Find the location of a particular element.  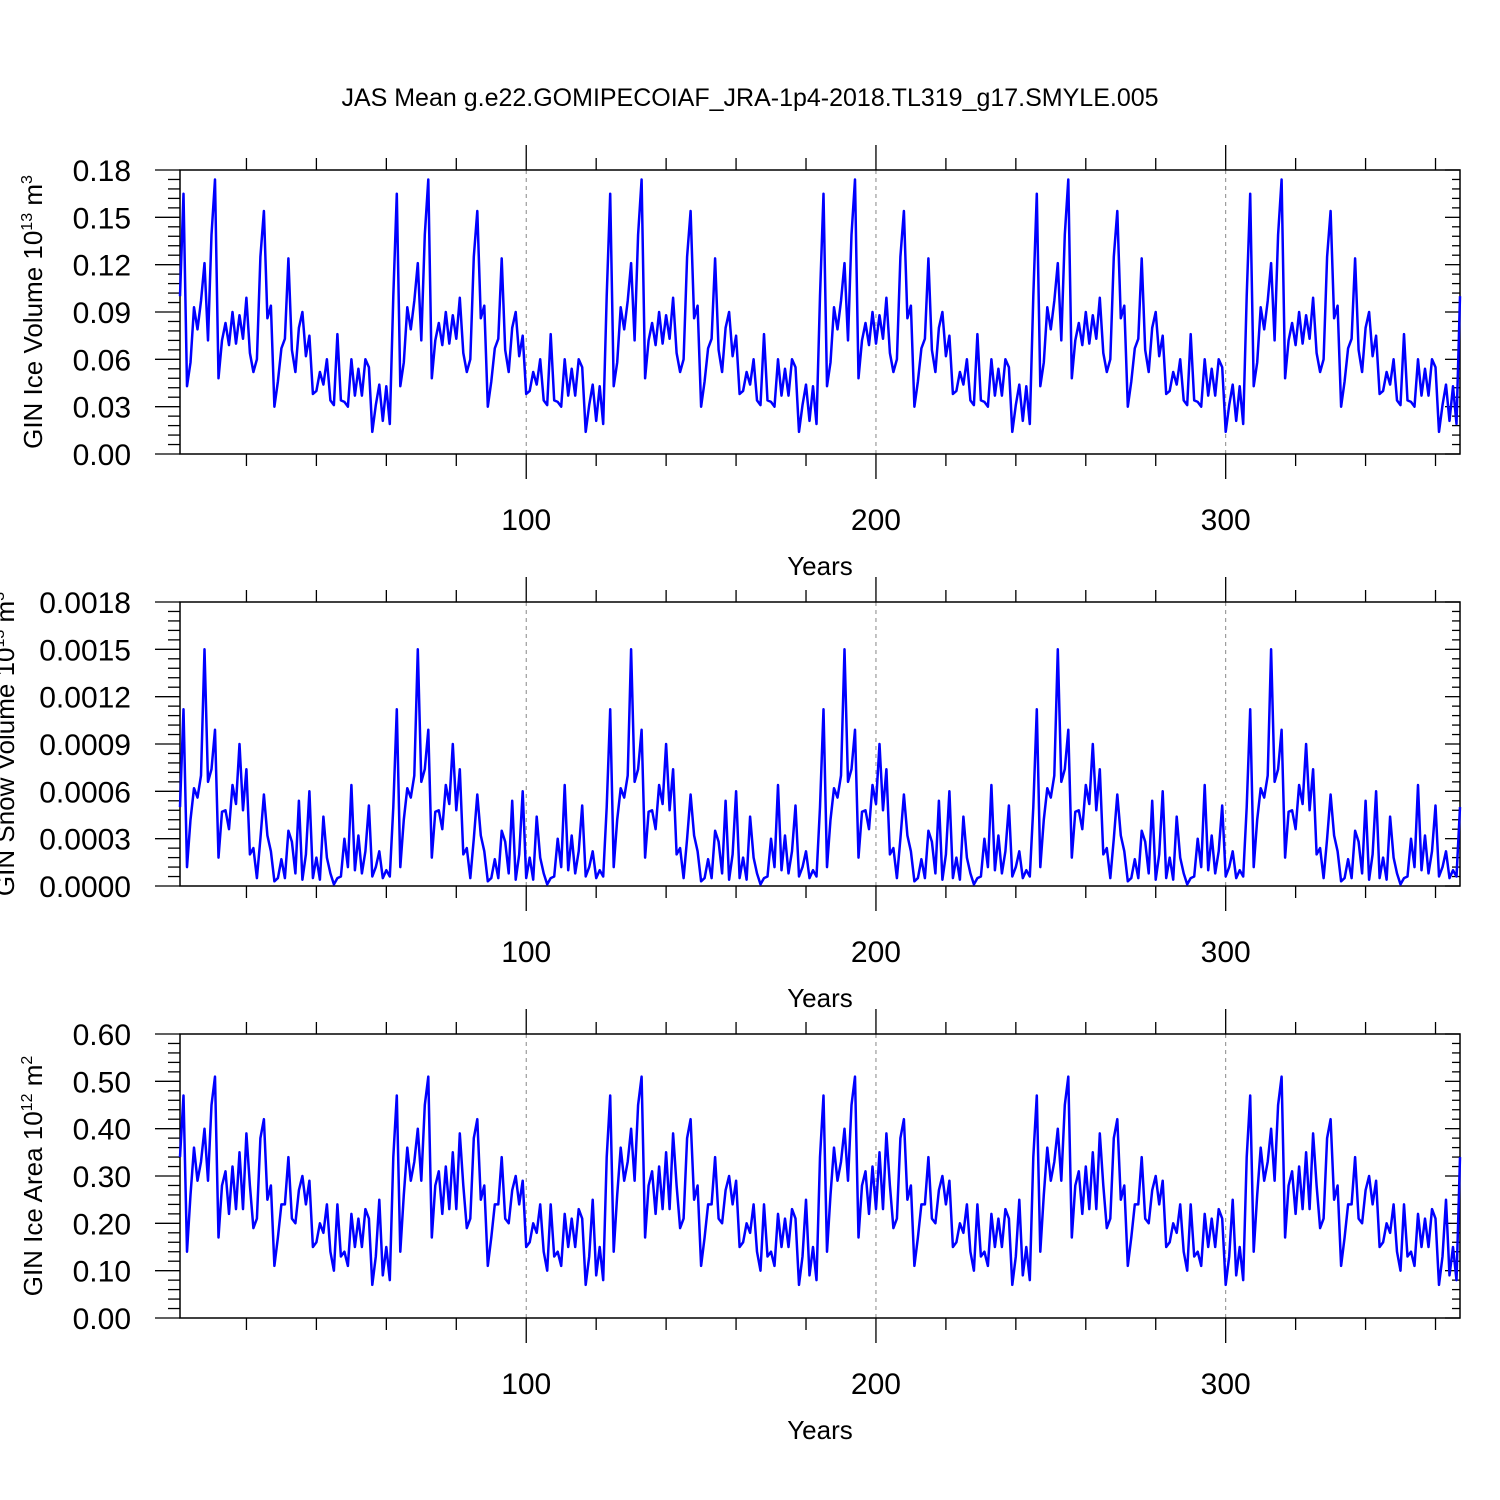

y-tick-label: 0.40 is located at coordinates (102, 1130).